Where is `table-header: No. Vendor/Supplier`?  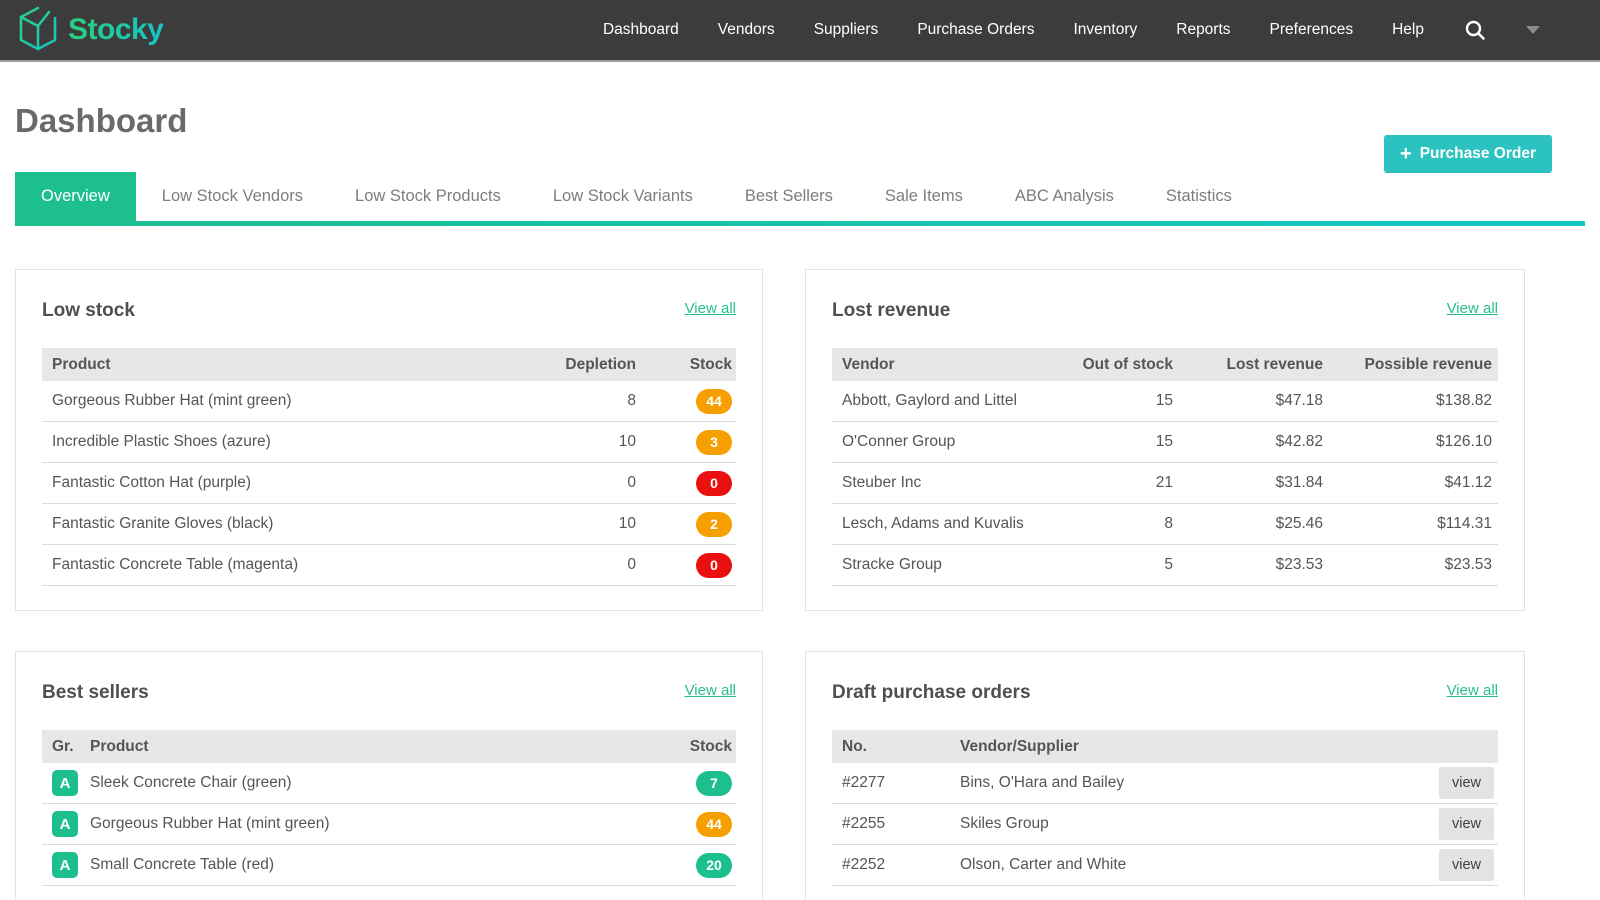 table-header: No. Vendor/Supplier is located at coordinates (1165, 746).